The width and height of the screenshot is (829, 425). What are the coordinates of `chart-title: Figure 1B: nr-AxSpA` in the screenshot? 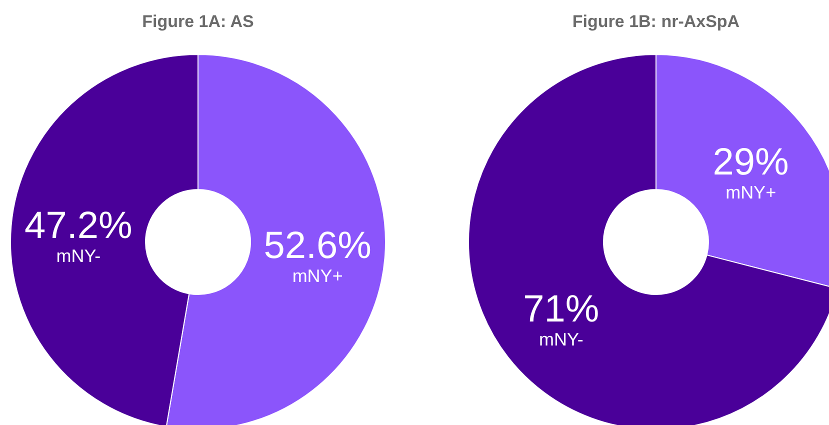 It's located at (656, 22).